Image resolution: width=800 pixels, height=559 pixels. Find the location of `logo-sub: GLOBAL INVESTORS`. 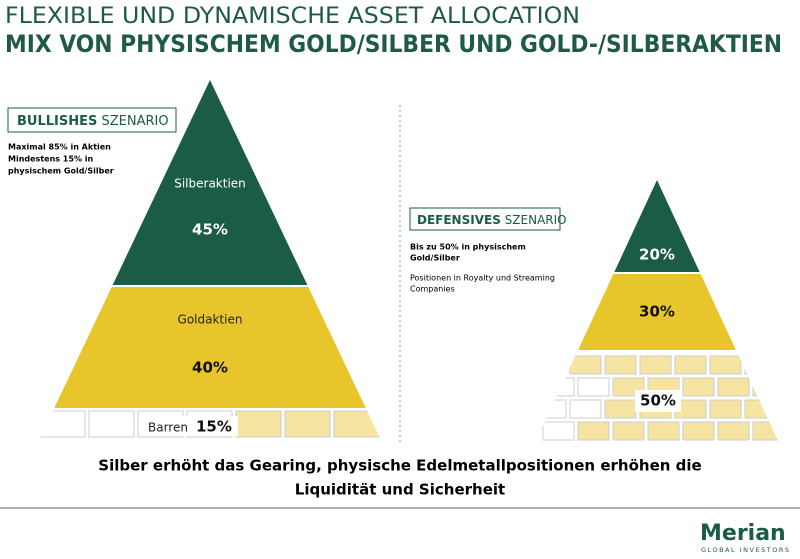

logo-sub: GLOBAL INVESTORS is located at coordinates (745, 550).